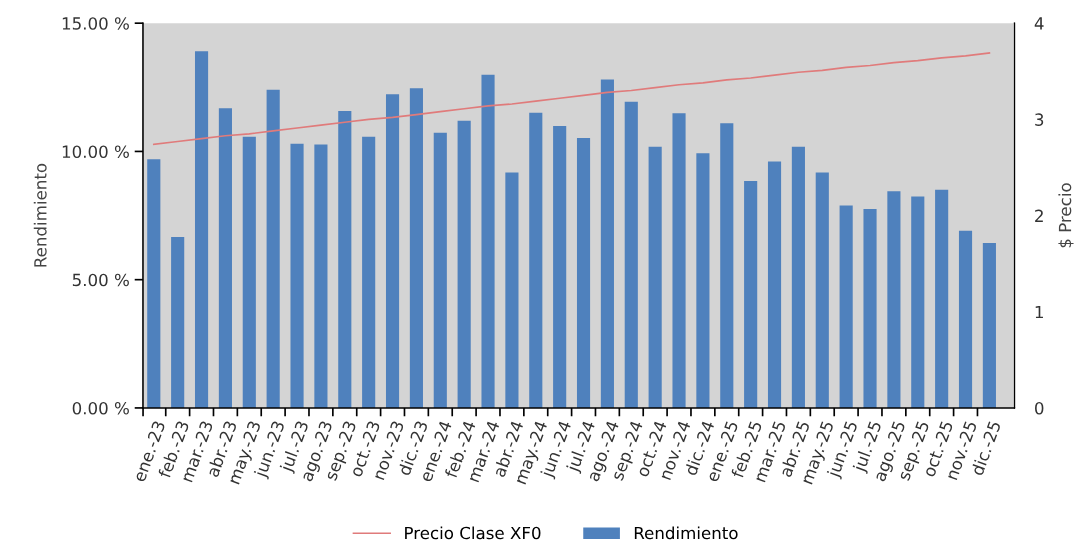  I want to click on y2-tick-label: 0, so click(1039, 408).